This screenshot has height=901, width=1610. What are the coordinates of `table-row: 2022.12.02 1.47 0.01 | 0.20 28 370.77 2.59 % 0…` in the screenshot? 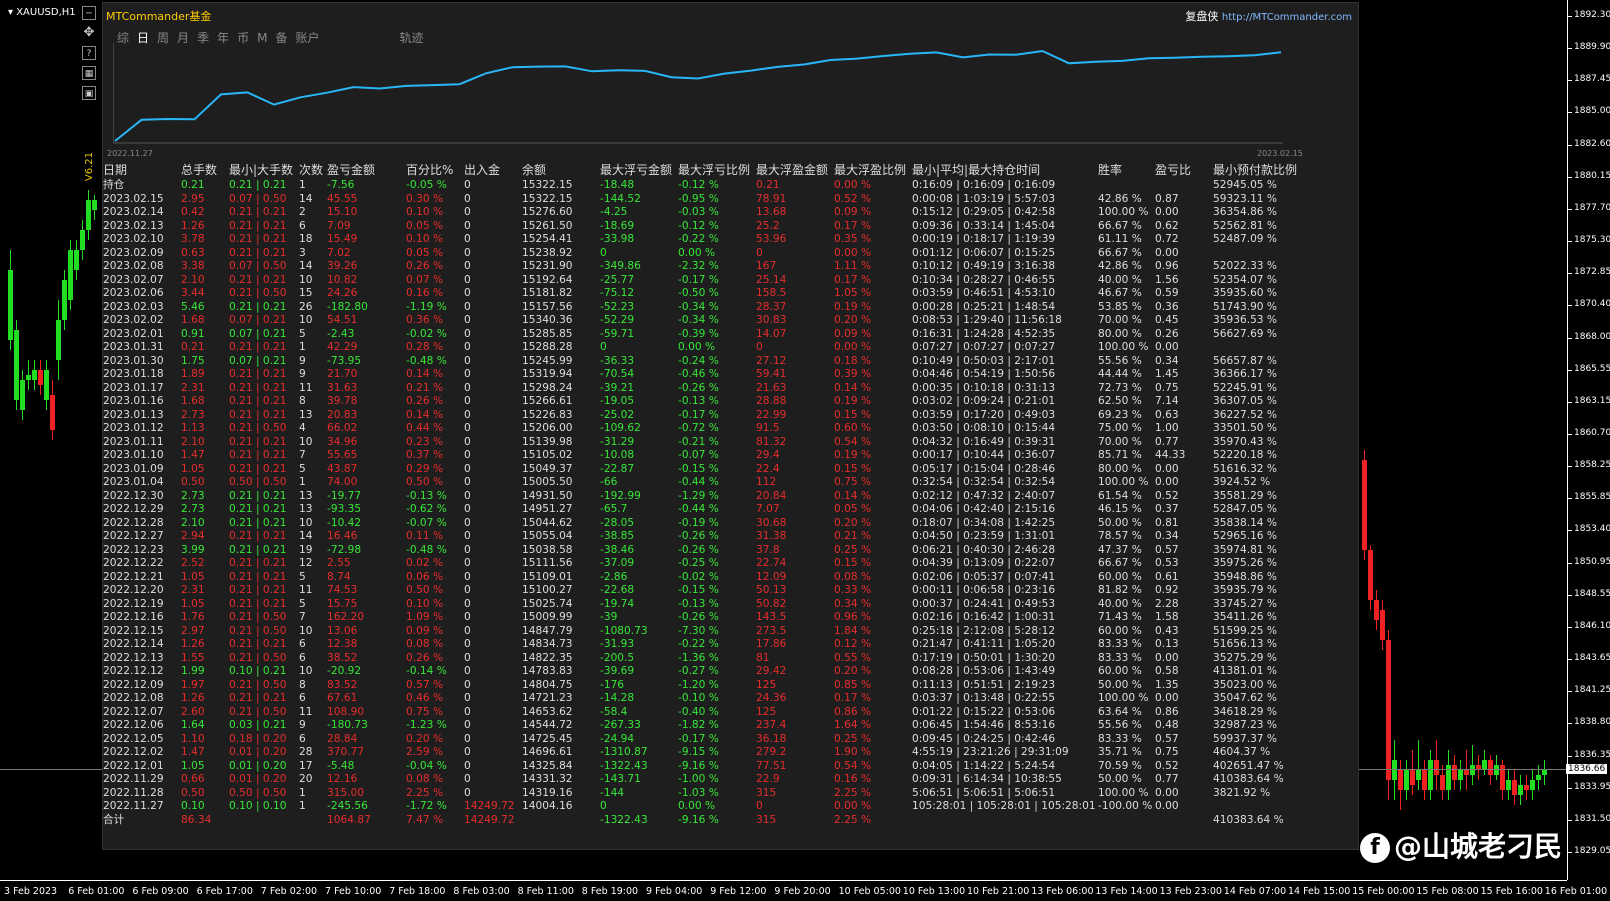 It's located at (708, 753).